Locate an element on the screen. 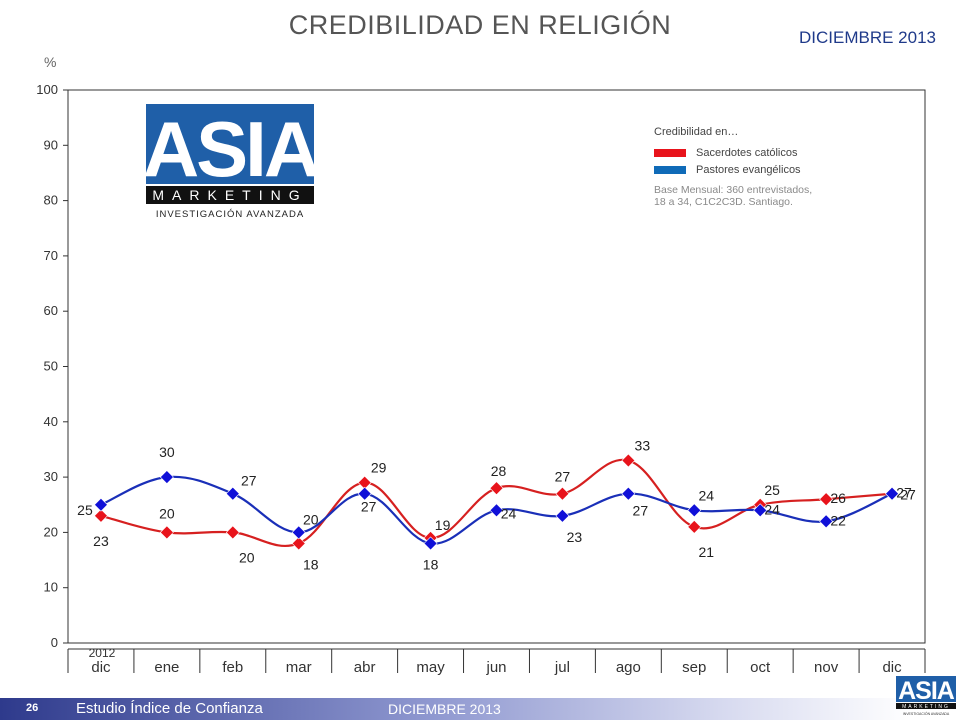  y-tick-label-80: 80 is located at coordinates (51, 200).